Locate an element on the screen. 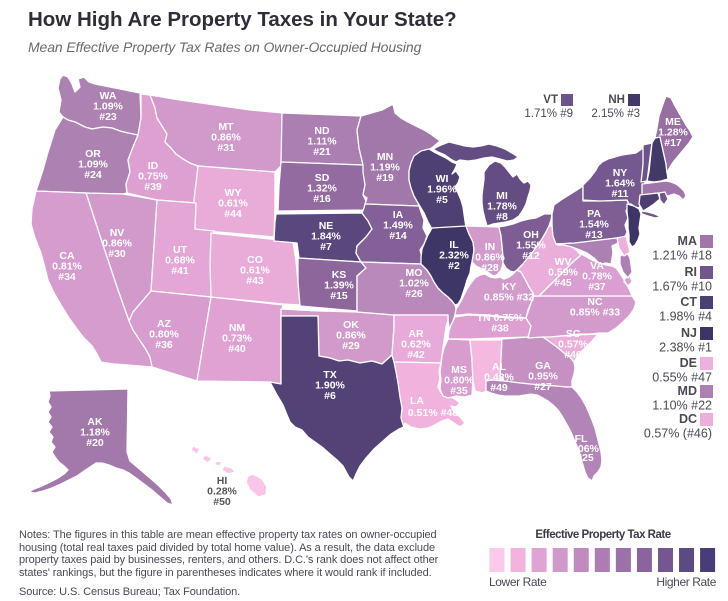  svg-text: NV is located at coordinates (117, 233).